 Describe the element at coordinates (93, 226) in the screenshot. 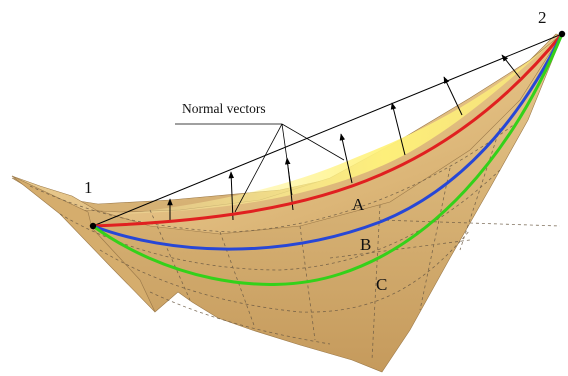

I see `point-1-marker` at that location.